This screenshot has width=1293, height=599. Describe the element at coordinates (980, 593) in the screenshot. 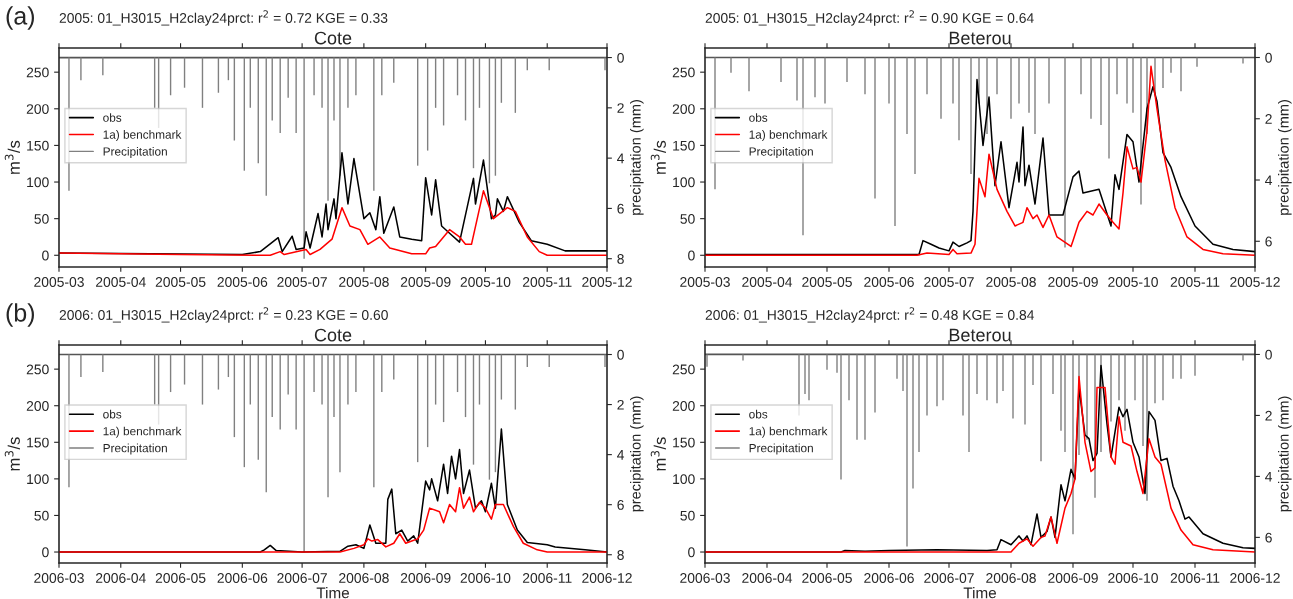

I see `x-axis-title: Time` at that location.